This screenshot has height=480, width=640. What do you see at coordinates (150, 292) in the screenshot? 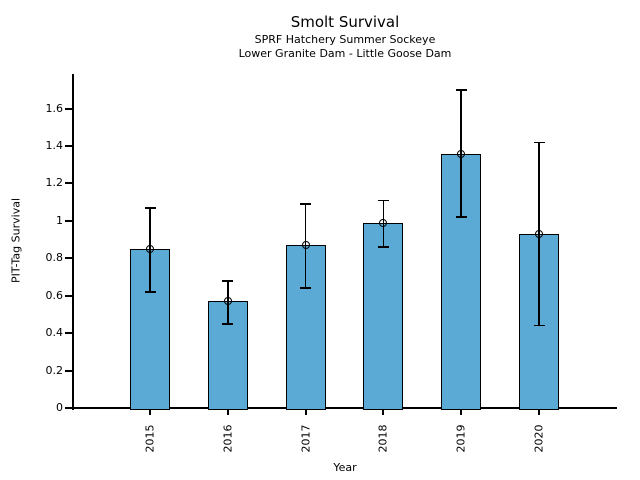
I see `error-cap-bottom-2015` at bounding box center [150, 292].